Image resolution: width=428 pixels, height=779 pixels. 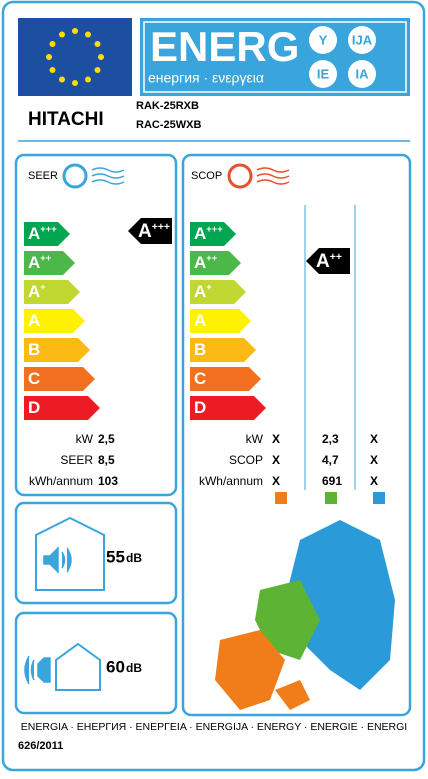 What do you see at coordinates (108, 481) in the screenshot?
I see `row-value: 103` at bounding box center [108, 481].